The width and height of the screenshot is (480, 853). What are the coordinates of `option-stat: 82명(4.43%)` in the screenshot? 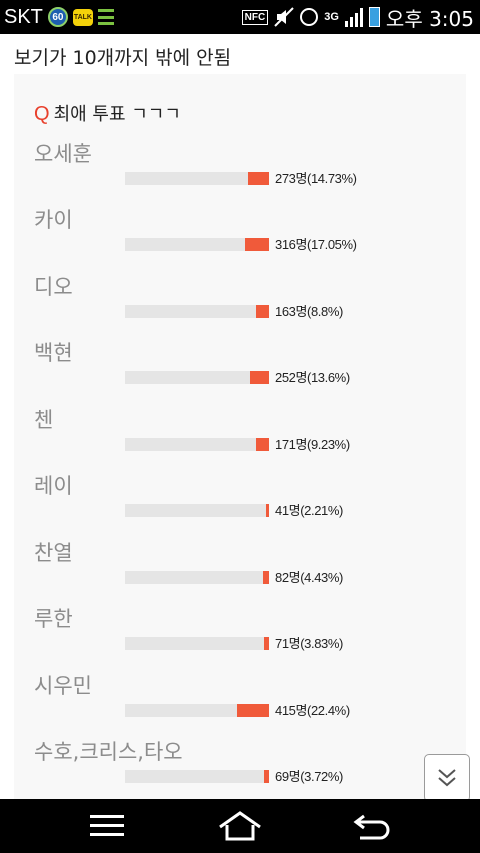 It's located at (309, 577).